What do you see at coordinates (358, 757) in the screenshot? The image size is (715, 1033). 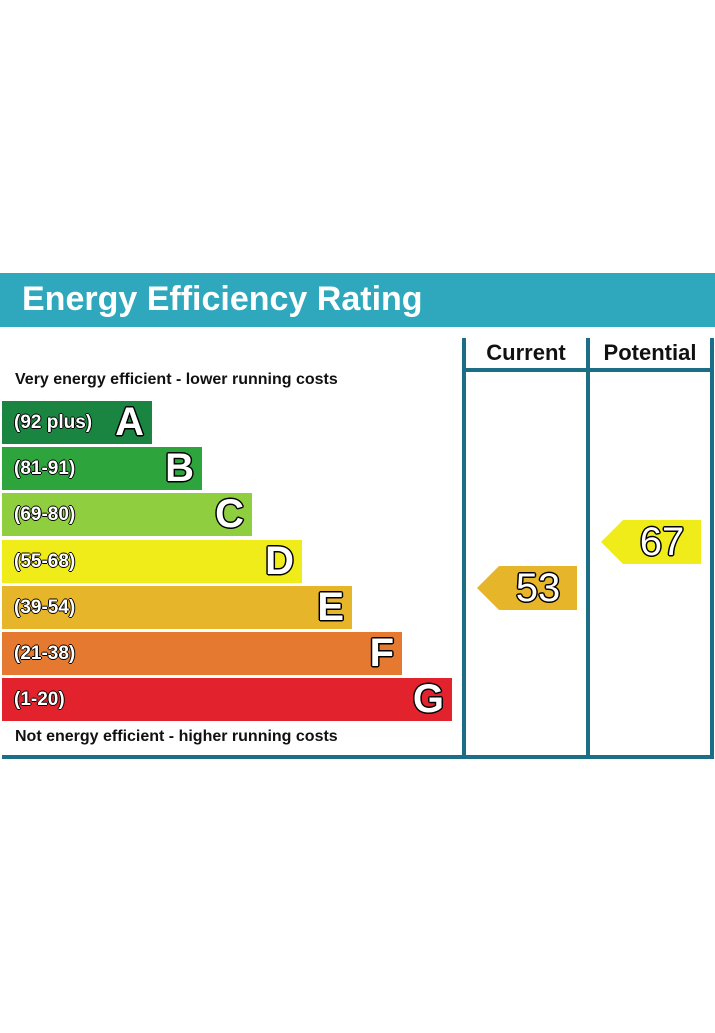 I see `frame-line-bottom` at bounding box center [358, 757].